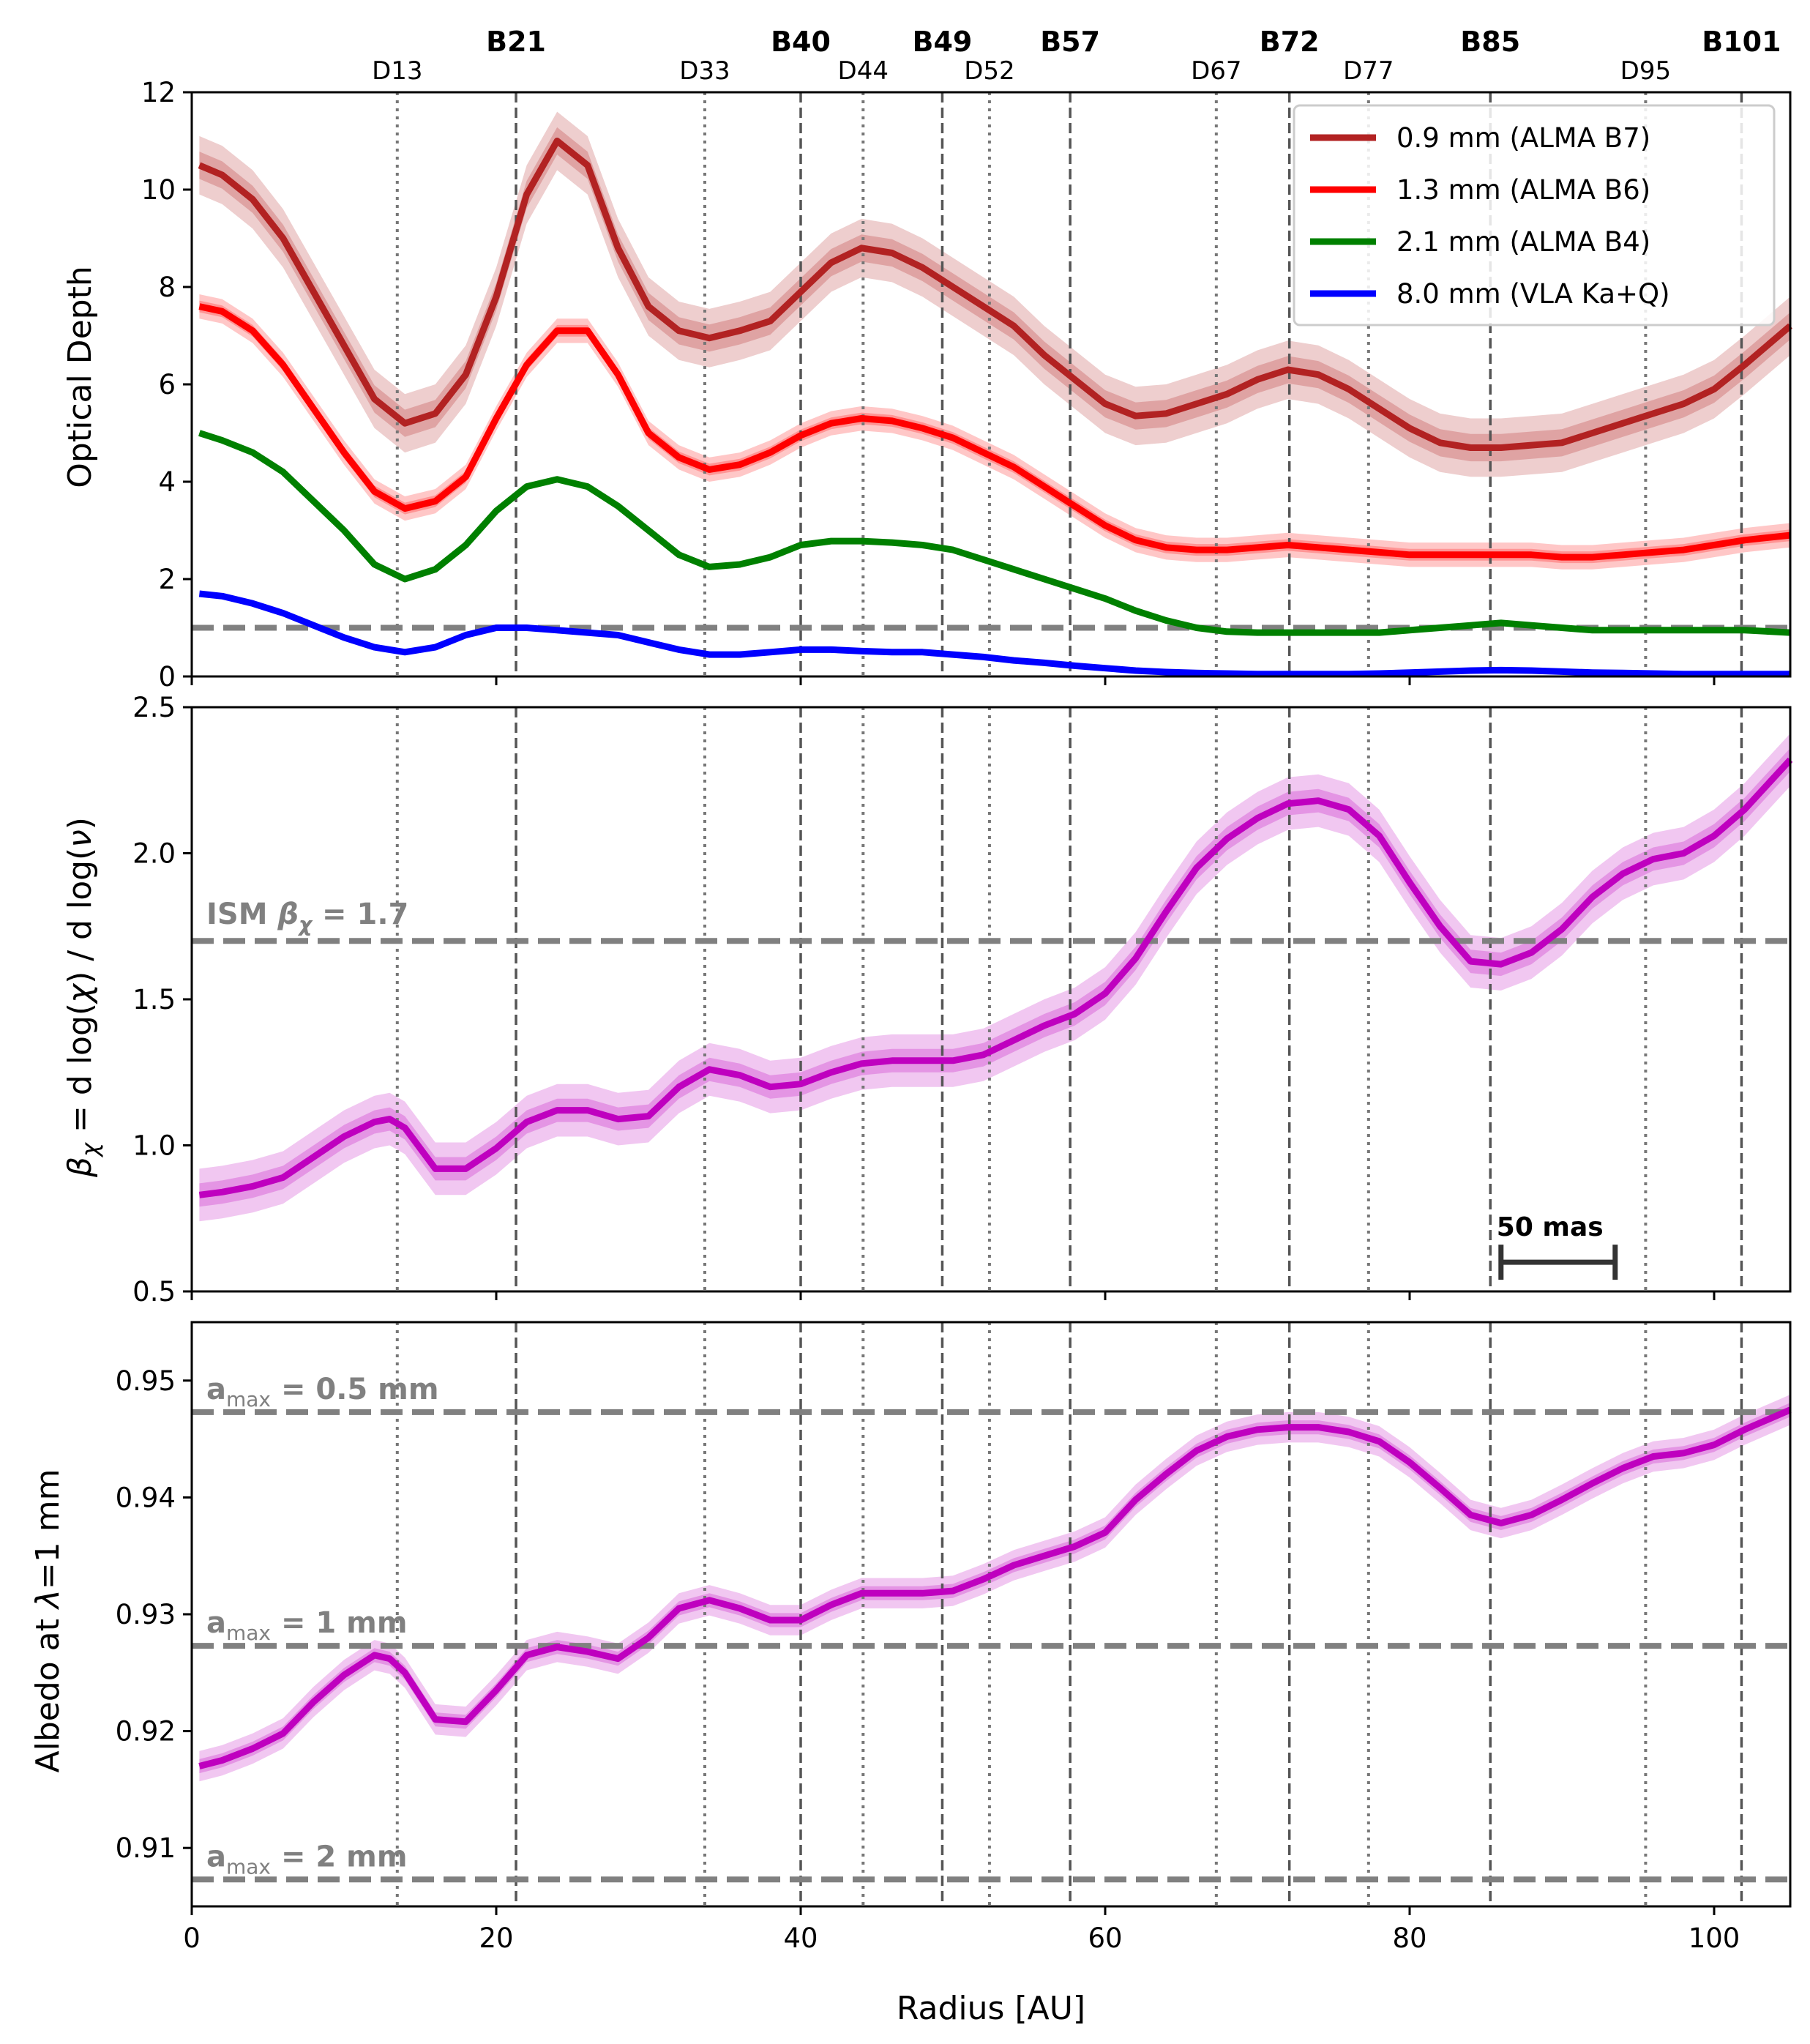  I want to click on legend-label-1: 1.3 mm (ALMA B6), so click(1523, 190).